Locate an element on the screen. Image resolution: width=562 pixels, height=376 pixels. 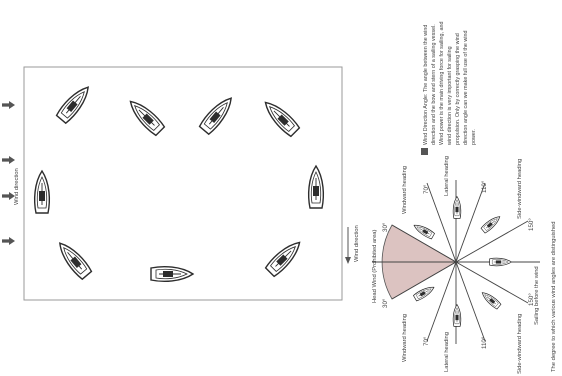
side-windward-heading-bottom: Side-windward heading is located at coordinates (520, 344).